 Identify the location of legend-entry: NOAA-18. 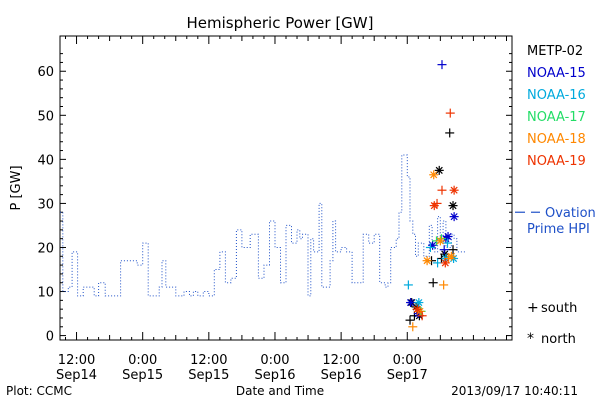
(556, 139).